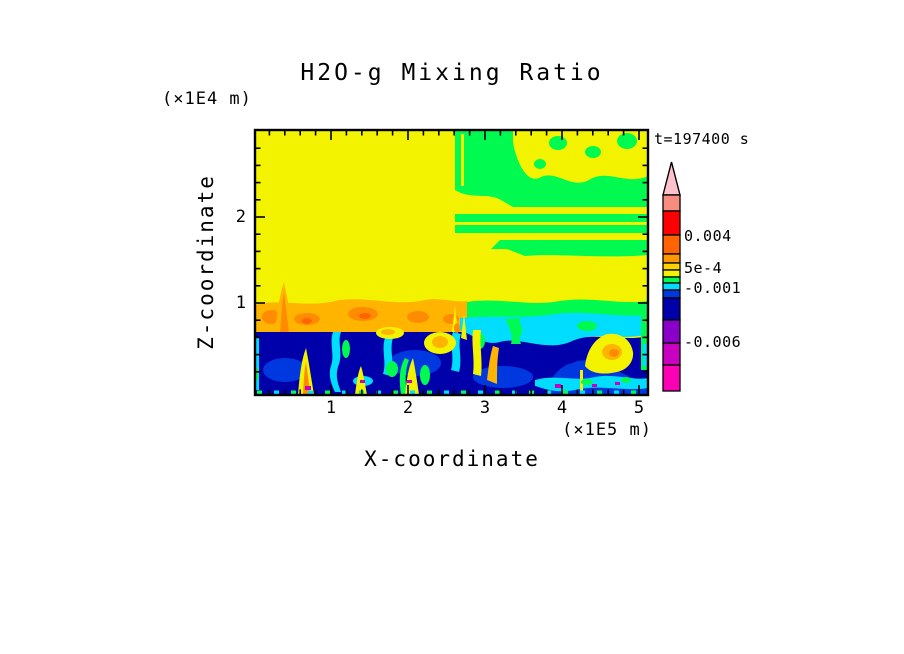 Image resolution: width=904 pixels, height=654 pixels. What do you see at coordinates (703, 268) in the screenshot?
I see `colorbar-label: 5e-4` at bounding box center [703, 268].